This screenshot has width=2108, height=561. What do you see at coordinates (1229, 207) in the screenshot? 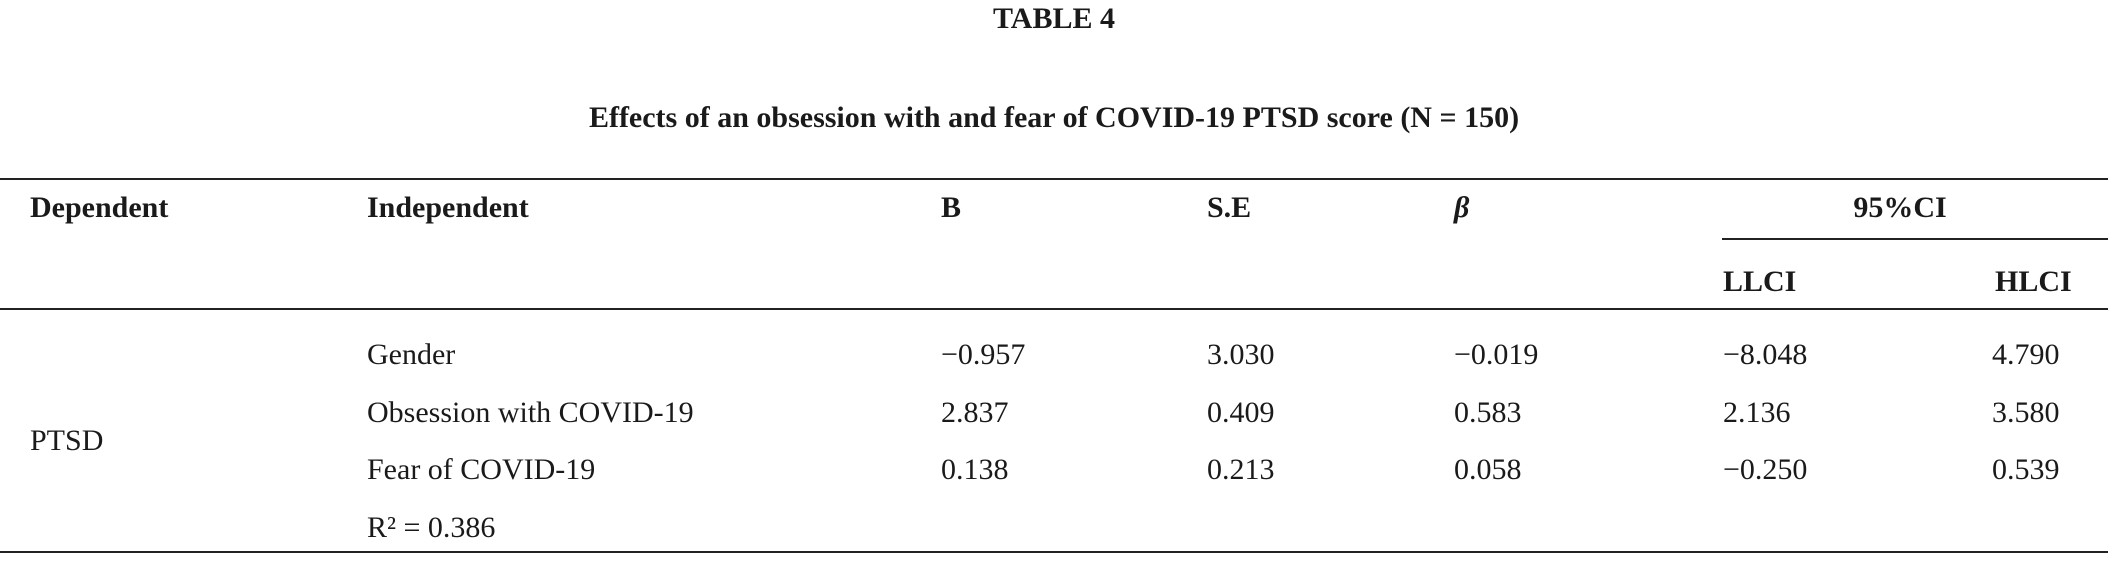
I see `column-header: S.E` at bounding box center [1229, 207].